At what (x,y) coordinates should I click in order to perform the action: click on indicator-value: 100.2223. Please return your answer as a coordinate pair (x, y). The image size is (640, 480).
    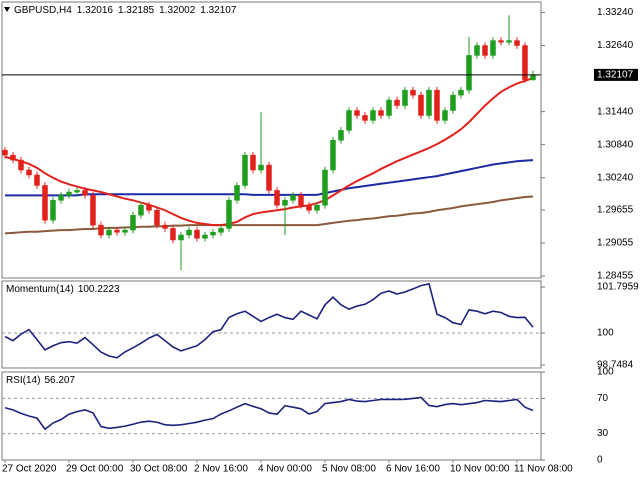
    Looking at the image, I should click on (99, 289).